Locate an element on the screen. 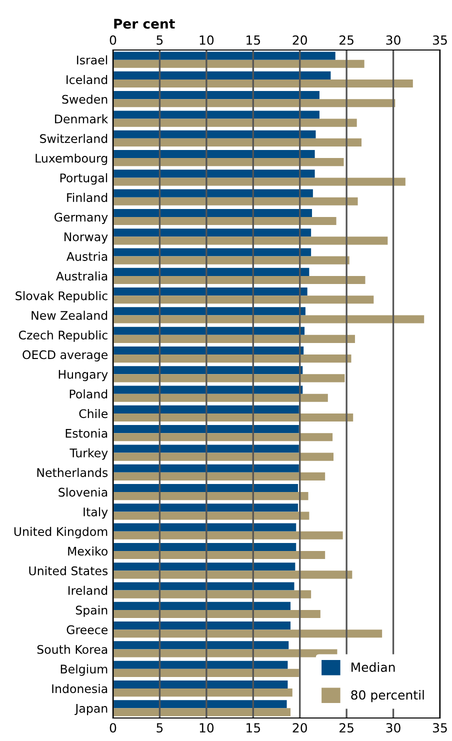 This screenshot has height=741, width=452. x2-tick-label: 10 is located at coordinates (207, 40).